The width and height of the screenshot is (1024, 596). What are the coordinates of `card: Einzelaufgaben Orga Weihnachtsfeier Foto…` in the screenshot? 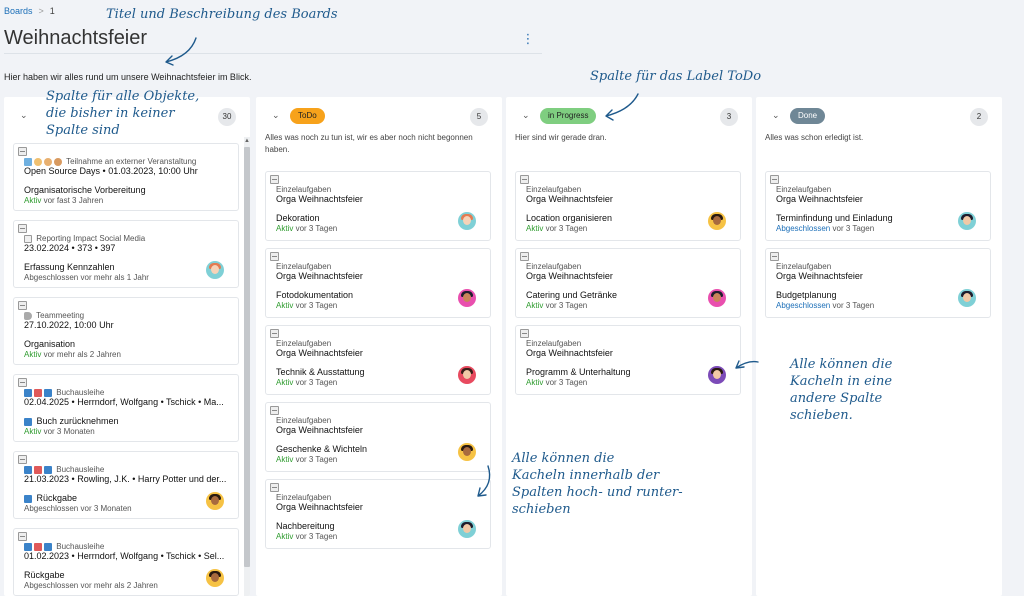 It's located at (378, 283).